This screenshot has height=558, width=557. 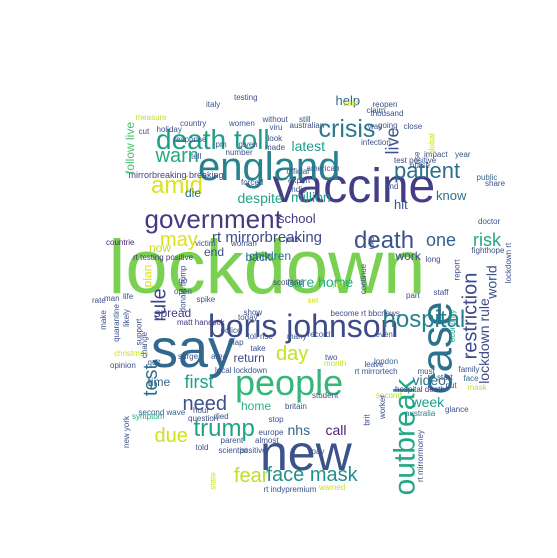 What do you see at coordinates (408, 256) in the screenshot?
I see `cloud-word: work` at bounding box center [408, 256].